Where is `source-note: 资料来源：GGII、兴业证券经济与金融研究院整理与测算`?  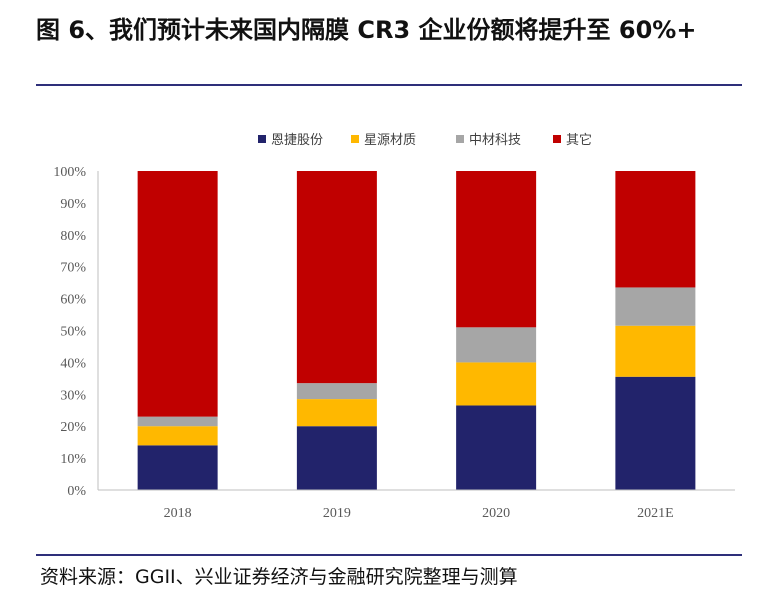 source-note: 资料来源：GGII、兴业证券经济与金融研究院整理与测算 is located at coordinates (279, 577).